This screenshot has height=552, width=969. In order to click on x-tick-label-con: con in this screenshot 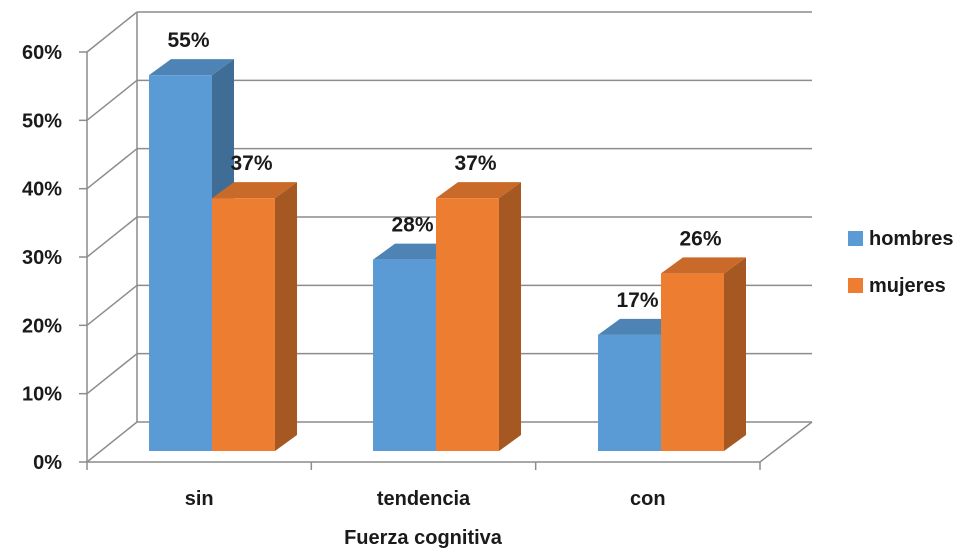, I will do `click(648, 499)`.